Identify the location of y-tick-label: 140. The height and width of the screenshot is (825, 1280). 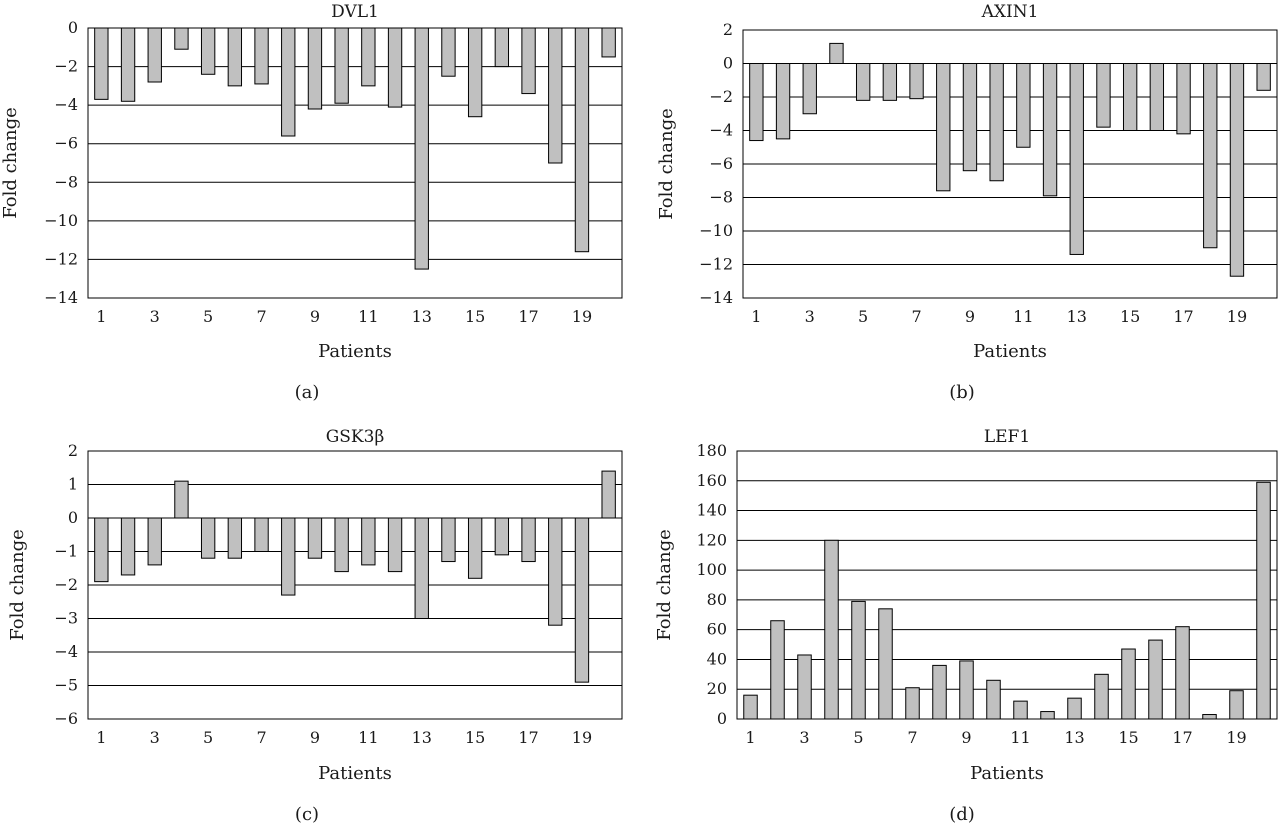
(711, 510).